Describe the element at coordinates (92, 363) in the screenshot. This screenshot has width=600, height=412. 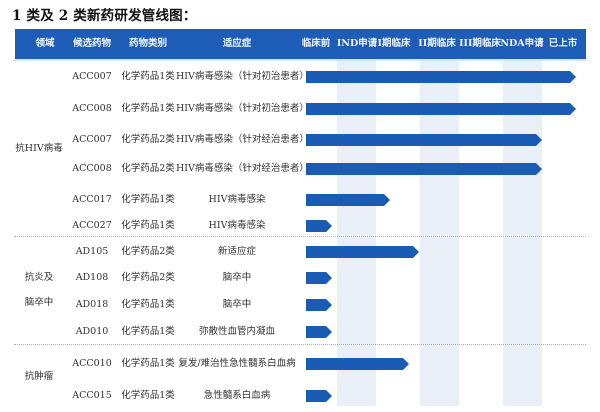
I see `drug-name: ACC010` at that location.